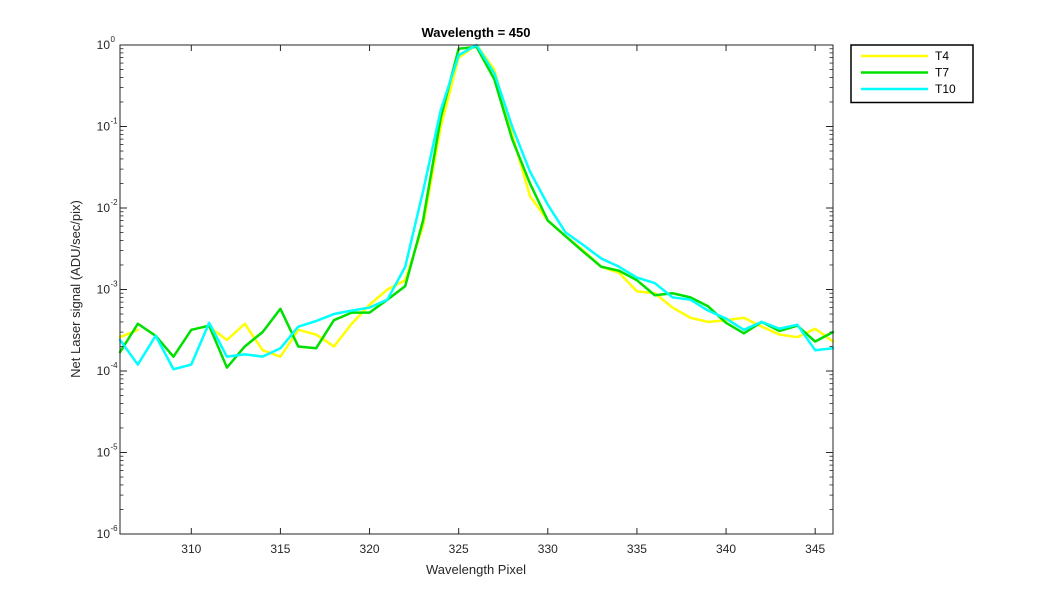  I want to click on legend-label-T4: T4, so click(942, 56).